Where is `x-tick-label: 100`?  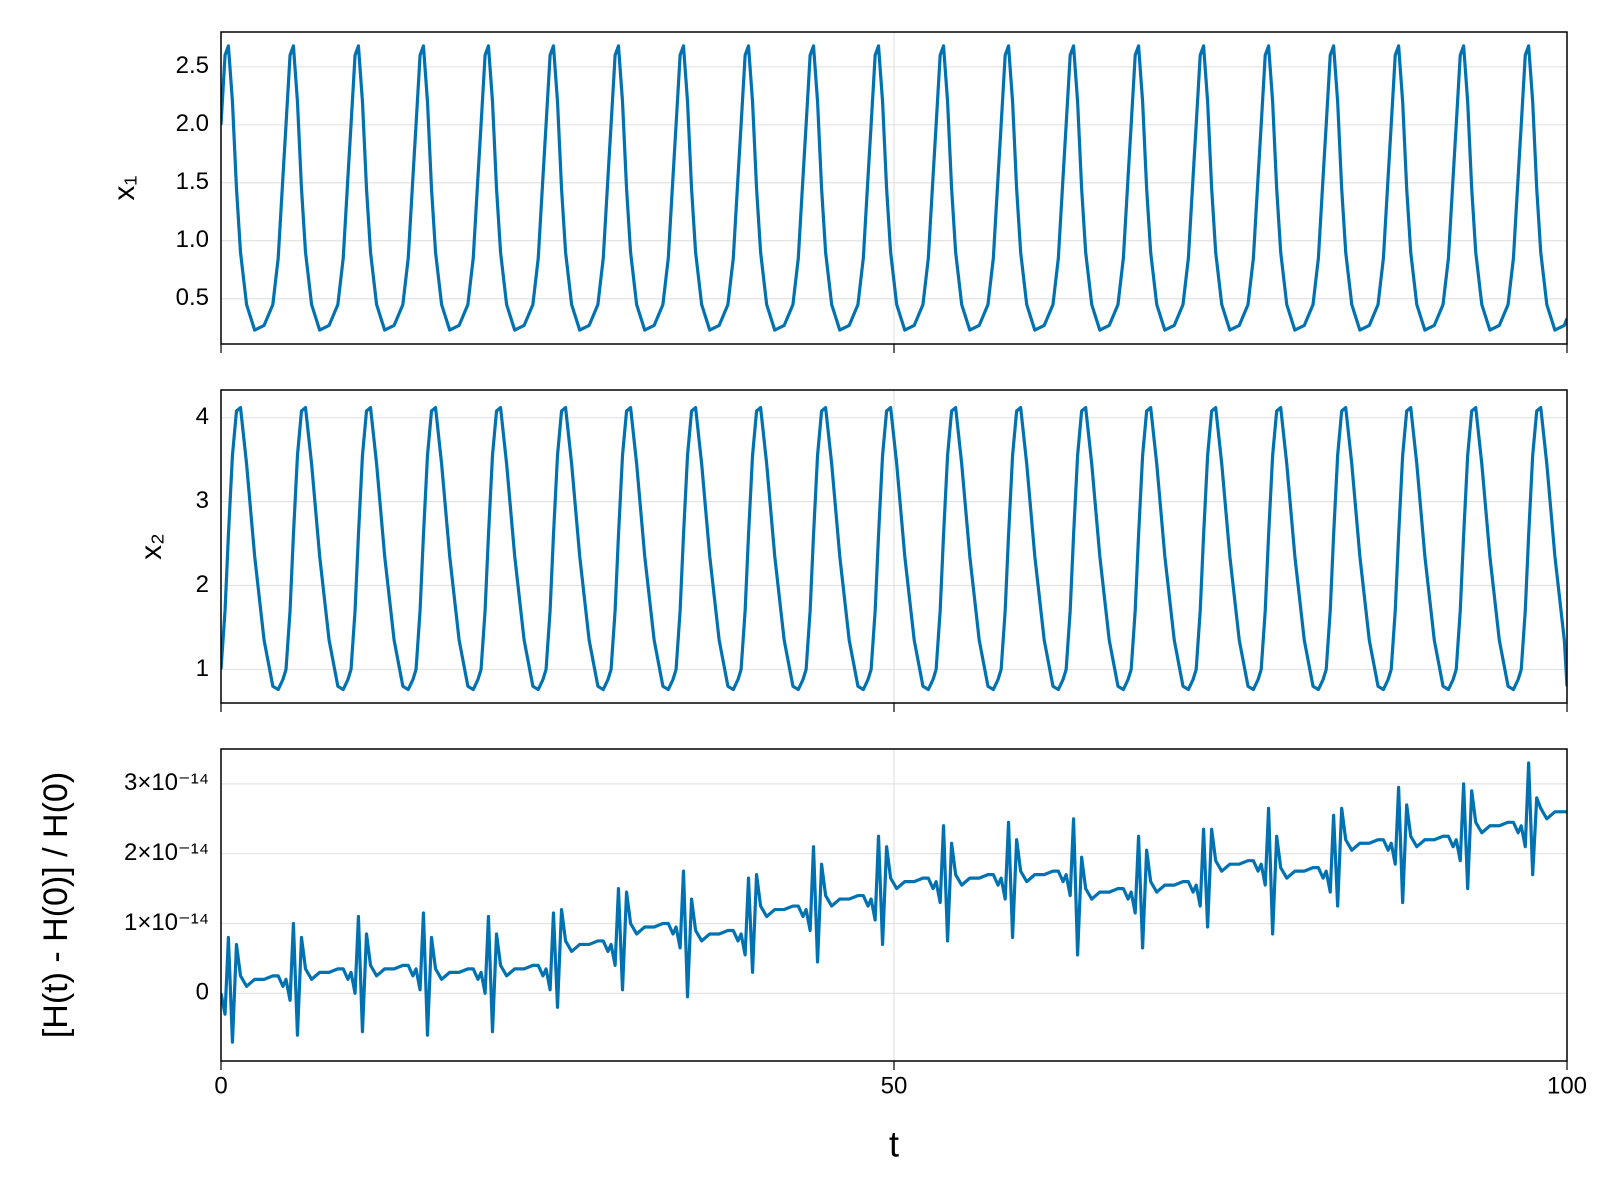 x-tick-label: 100 is located at coordinates (1567, 1085).